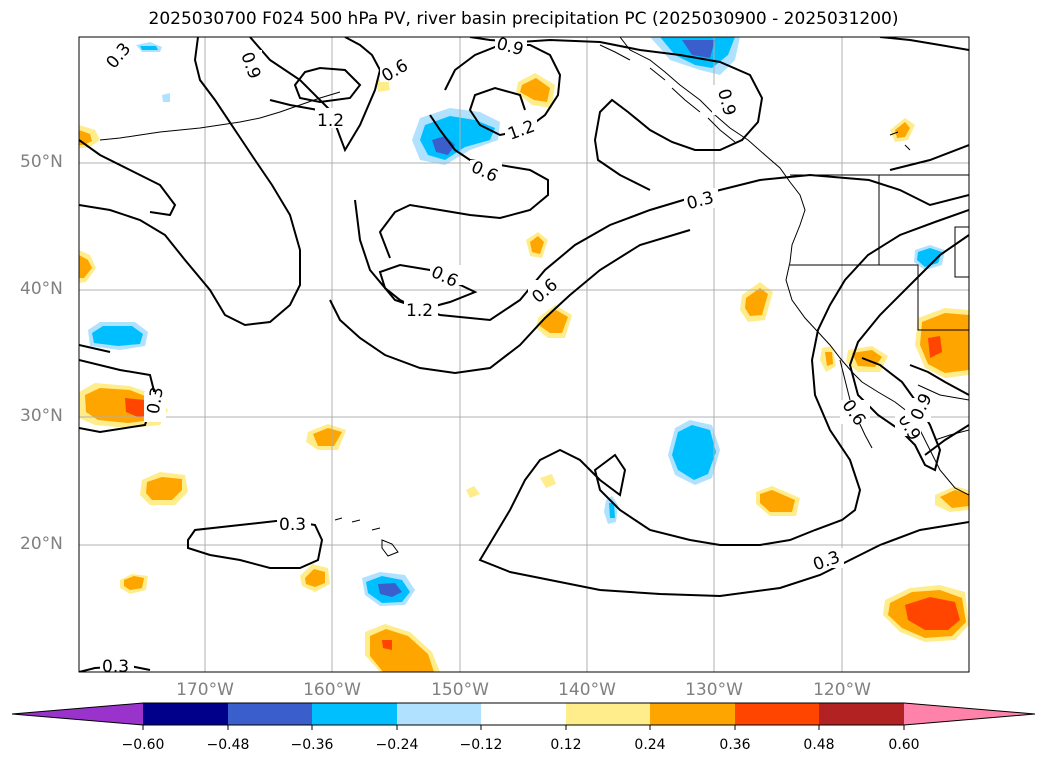  I want to click on negative-patch-alaska-coast, so click(695, 56).